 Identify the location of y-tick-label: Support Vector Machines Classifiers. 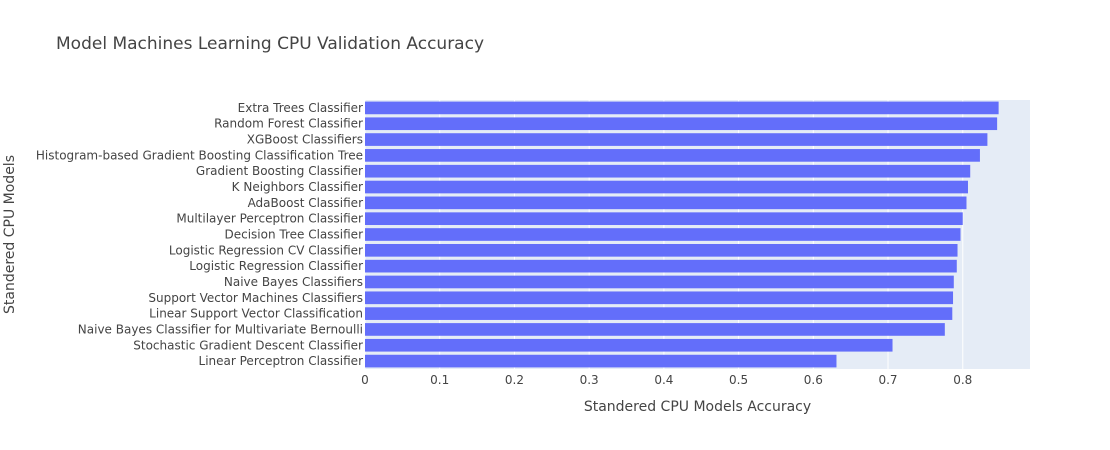
(255, 298).